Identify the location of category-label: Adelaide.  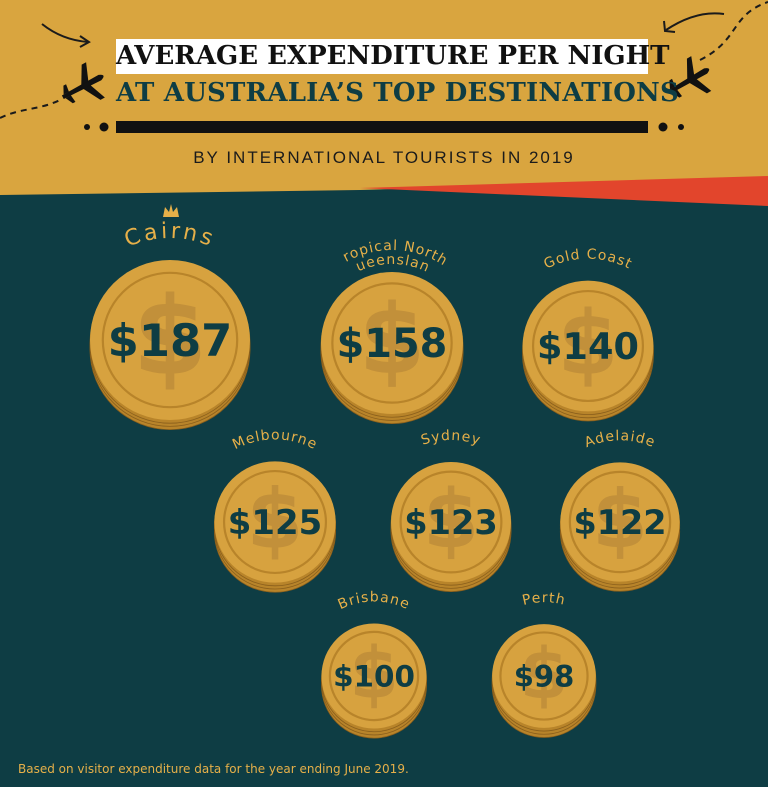
(619, 439).